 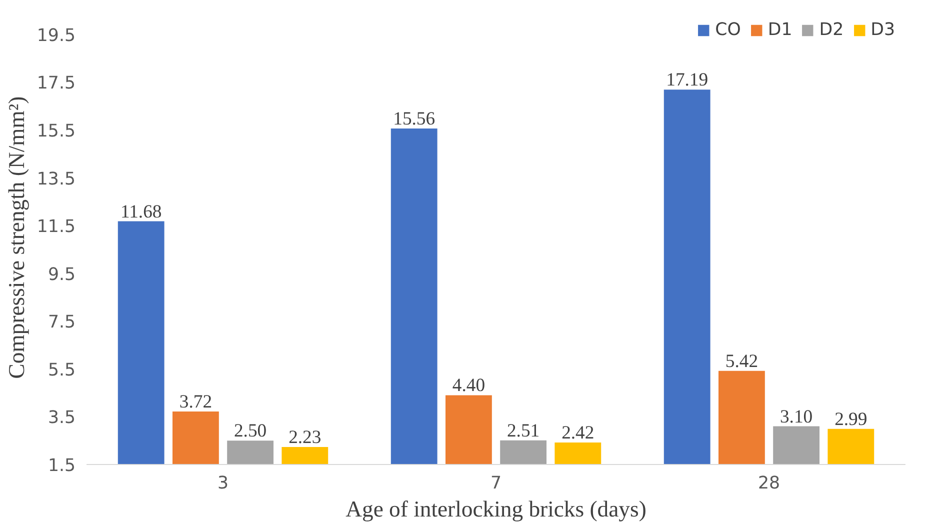 What do you see at coordinates (250, 431) in the screenshot?
I see `data-label: 2.50` at bounding box center [250, 431].